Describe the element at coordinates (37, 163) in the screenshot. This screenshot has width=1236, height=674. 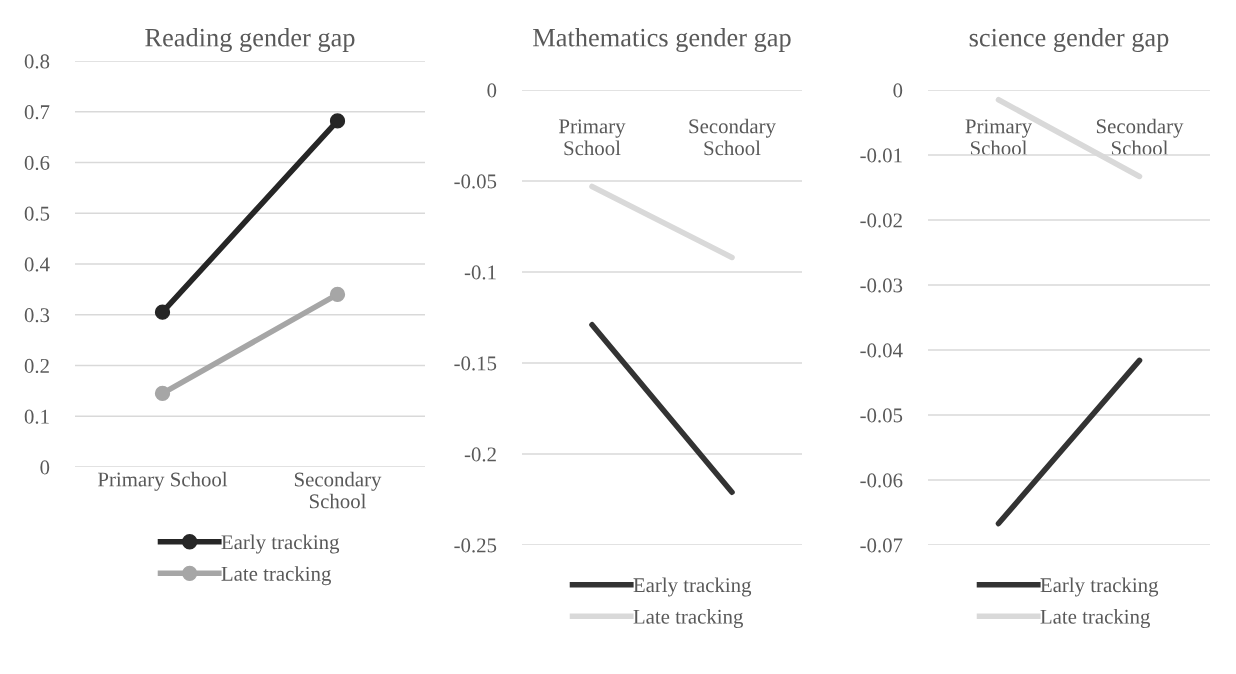
I see `y-tick-label: 0.6` at that location.